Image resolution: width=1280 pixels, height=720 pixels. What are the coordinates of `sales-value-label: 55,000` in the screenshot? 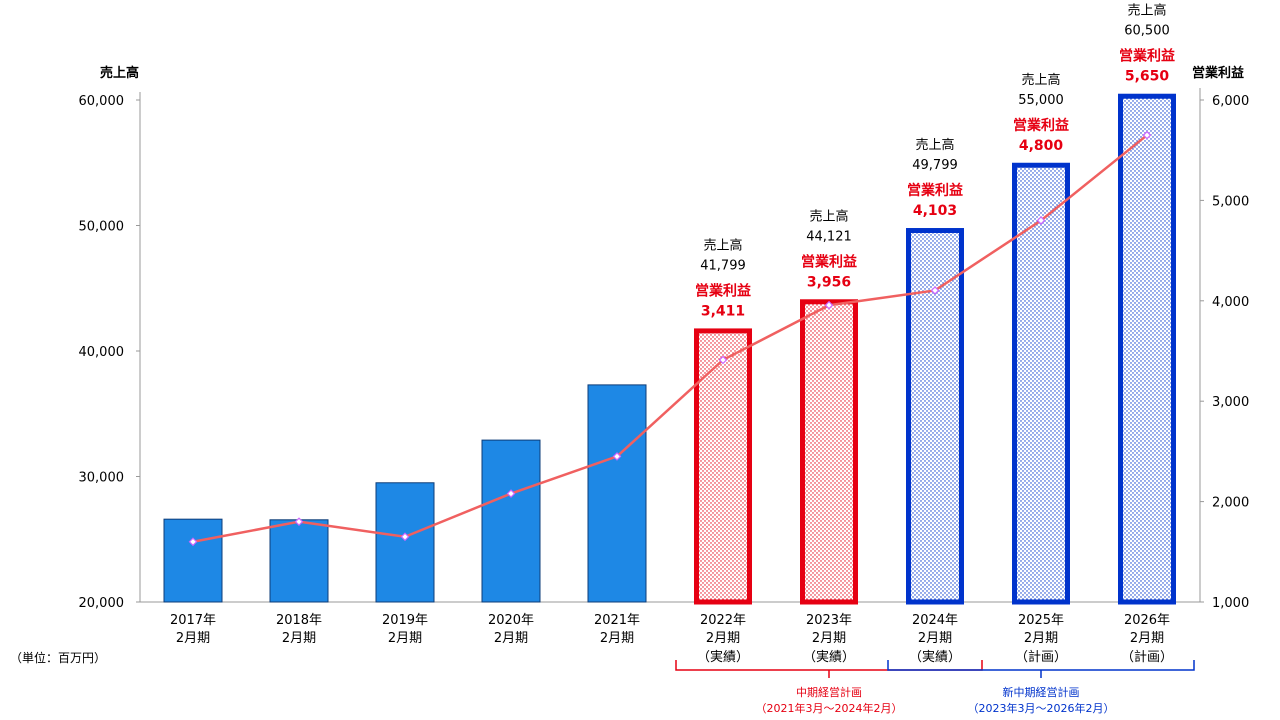 It's located at (1041, 100).